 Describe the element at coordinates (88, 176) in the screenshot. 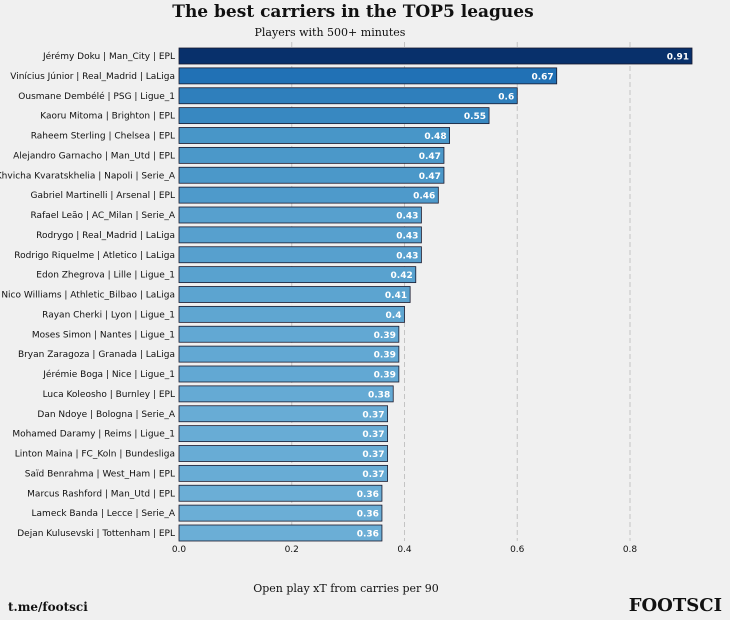

I see `y-tick-label: Khvicha Kvaratskhelia | Napoli | Serie_A` at that location.